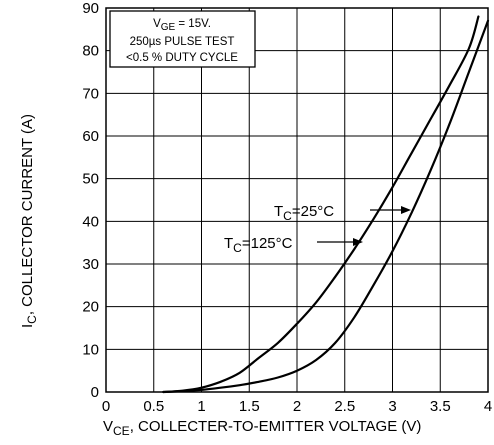 Image resolution: width=494 pixels, height=445 pixels. What do you see at coordinates (249, 406) in the screenshot?
I see `x-tick-label: 1.5` at bounding box center [249, 406].